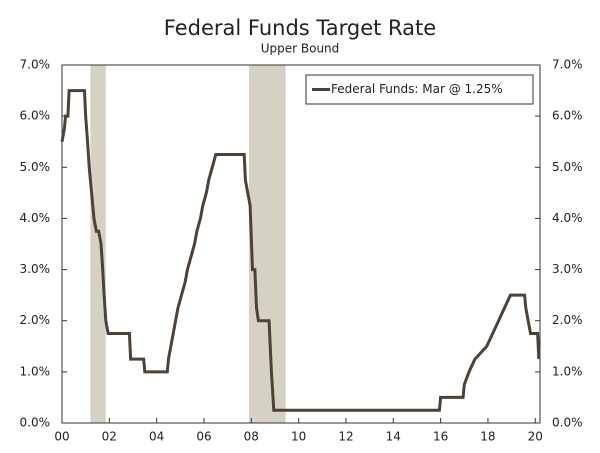 This screenshot has width=600, height=453. What do you see at coordinates (203, 437) in the screenshot?
I see `x-tick-label: 06` at bounding box center [203, 437].